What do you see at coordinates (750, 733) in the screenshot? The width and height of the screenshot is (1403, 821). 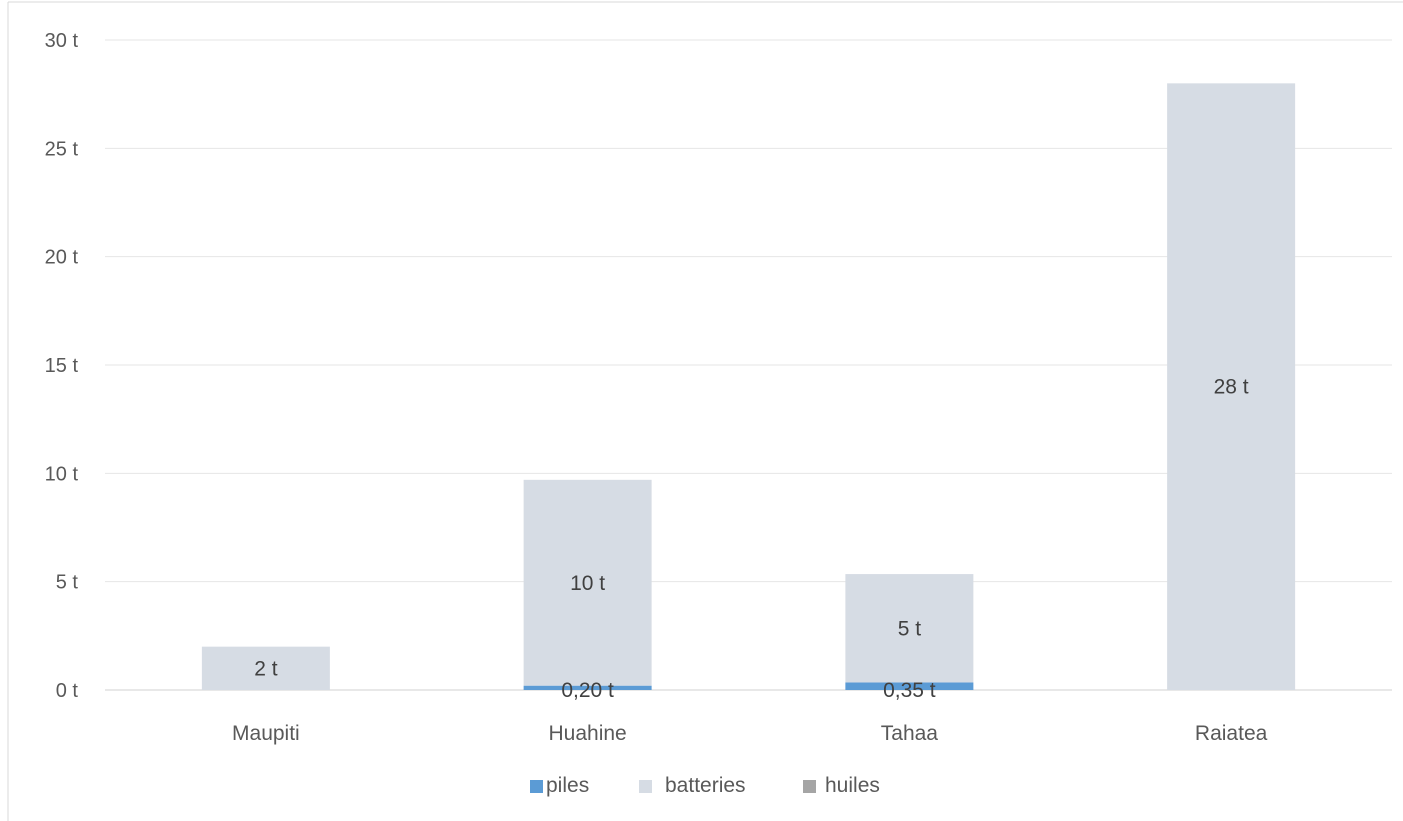 I see `x-axis-categories: Maupiti Huahine Tahaa Raiatea` at bounding box center [750, 733].